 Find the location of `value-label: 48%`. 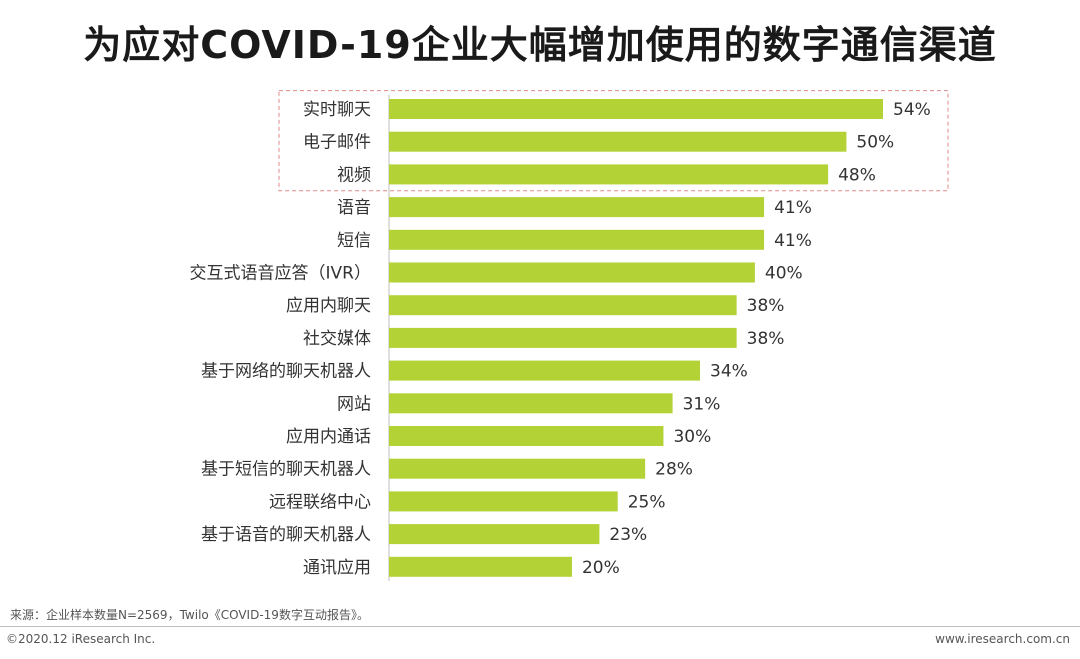

value-label: 48% is located at coordinates (857, 175).